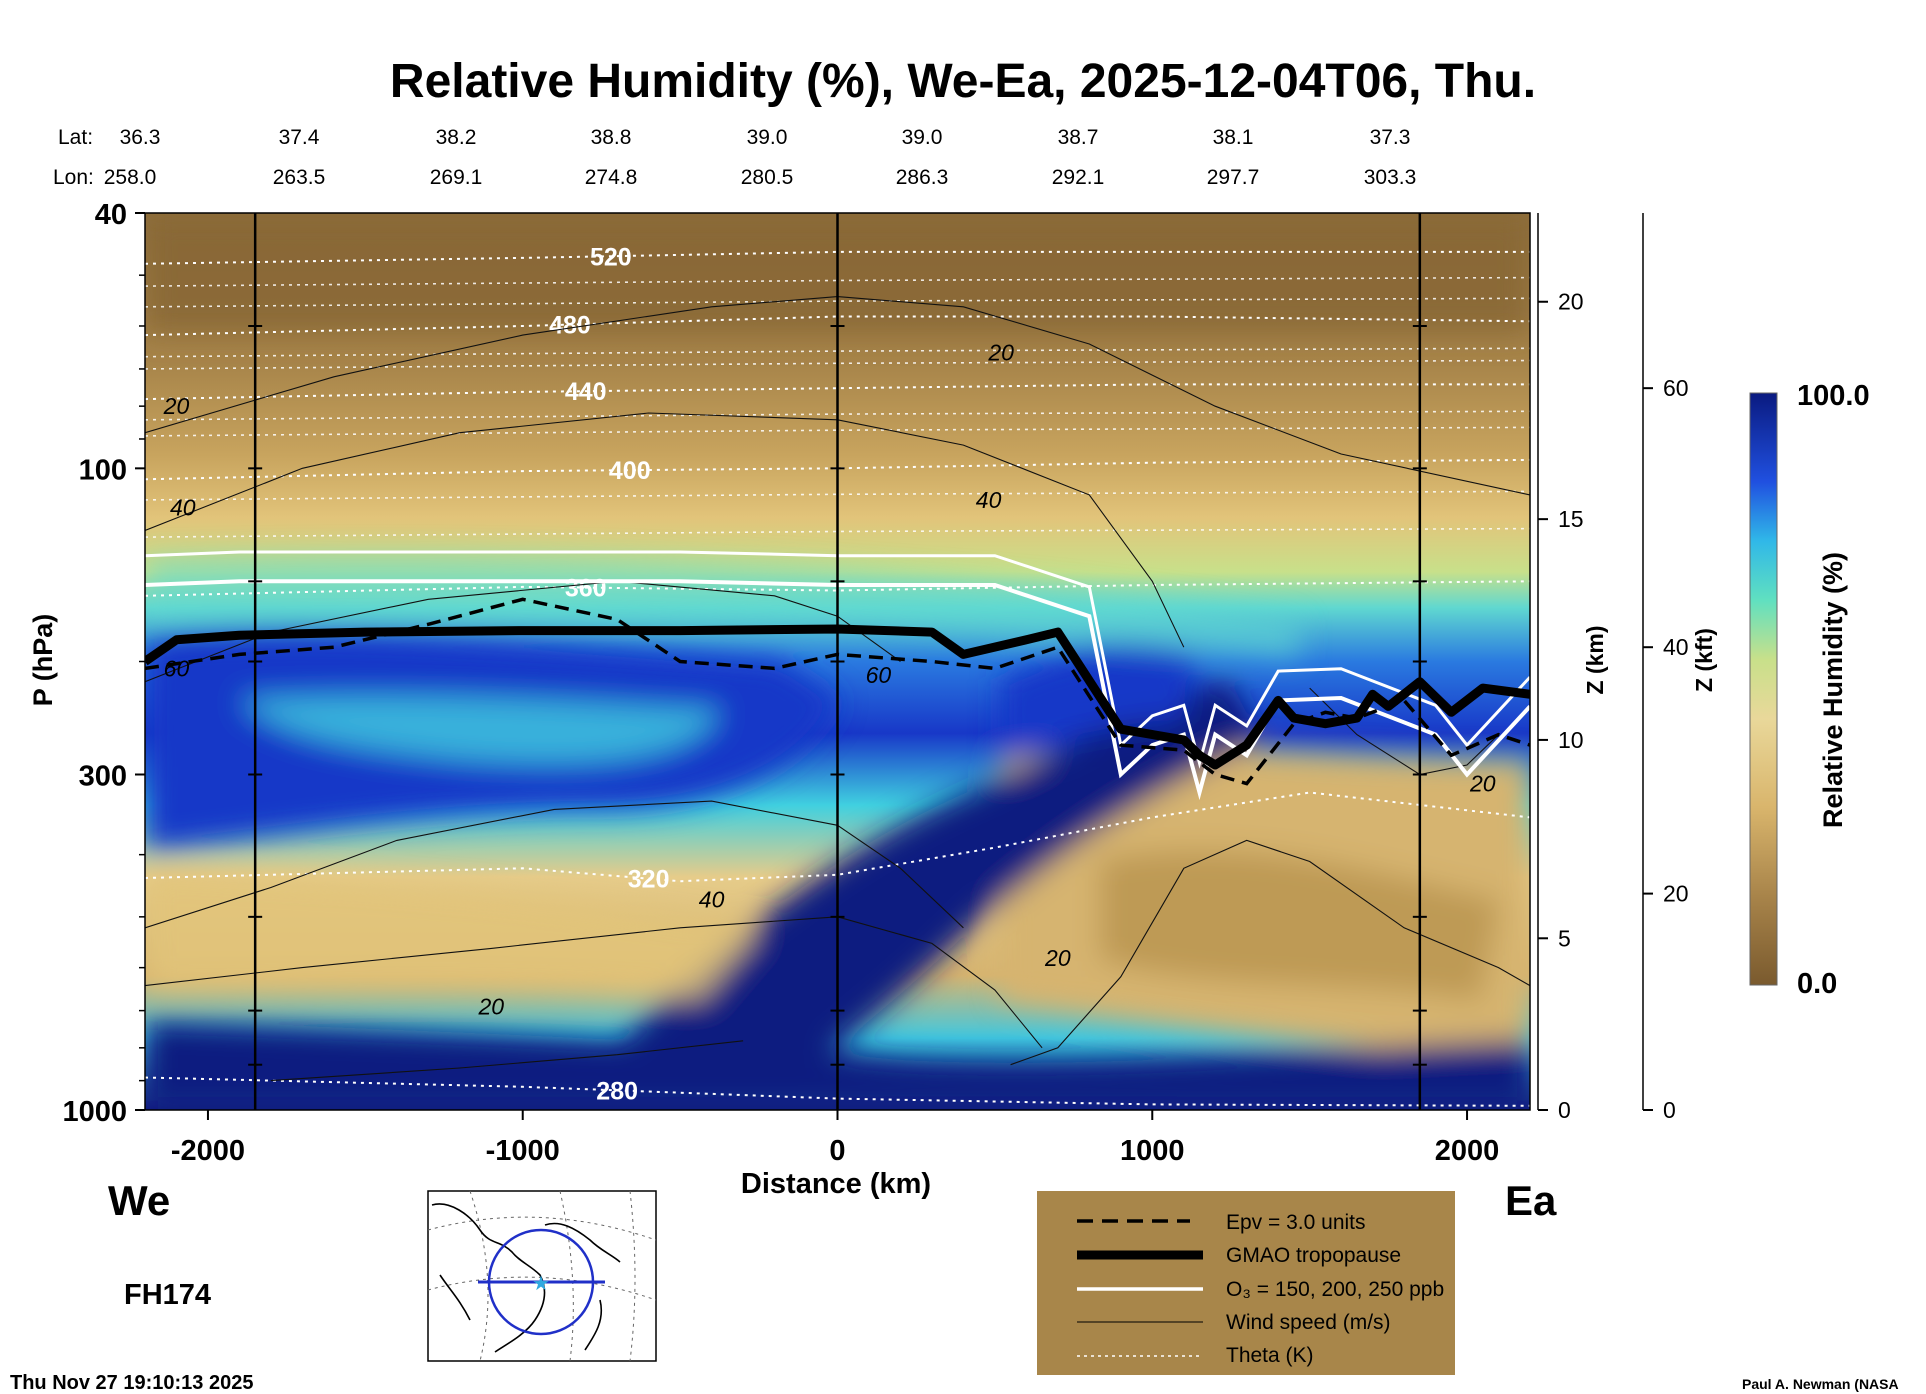 This screenshot has height=1394, width=1926. What do you see at coordinates (1467, 1151) in the screenshot?
I see `x-tick-label: 2000` at bounding box center [1467, 1151].